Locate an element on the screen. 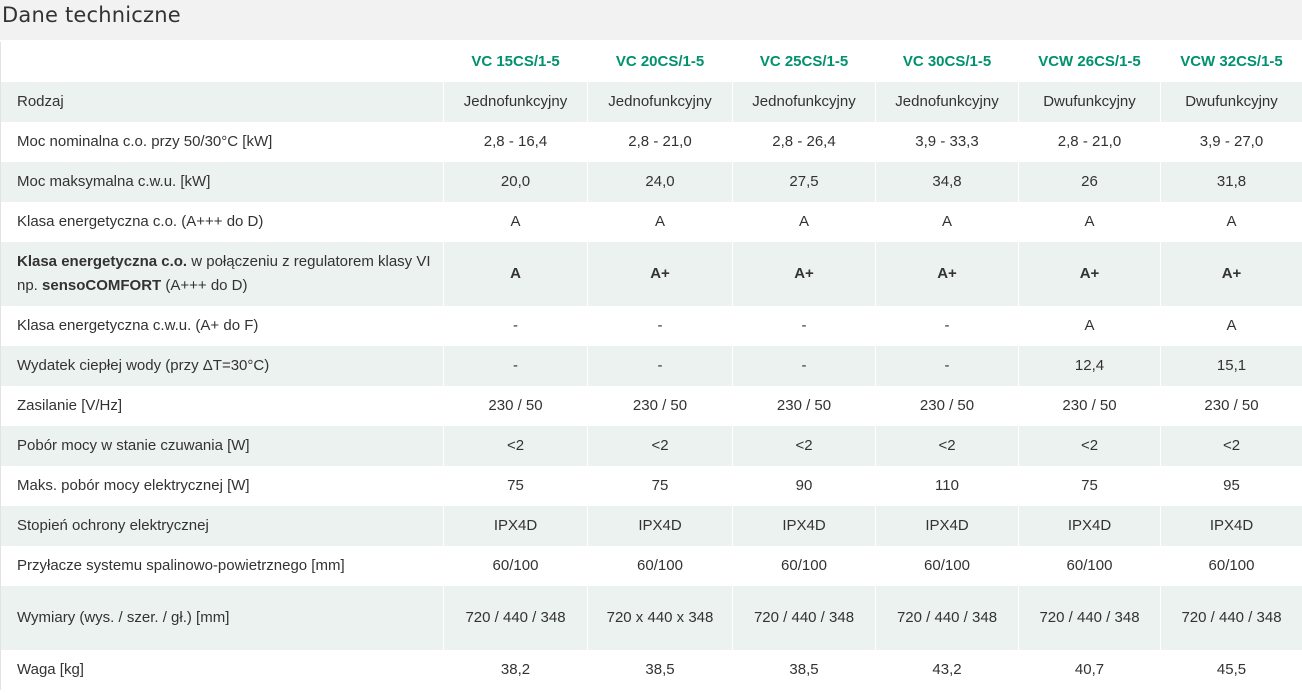 Image resolution: width=1302 pixels, height=693 pixels. row-label: Waga [kg] is located at coordinates (222, 670).